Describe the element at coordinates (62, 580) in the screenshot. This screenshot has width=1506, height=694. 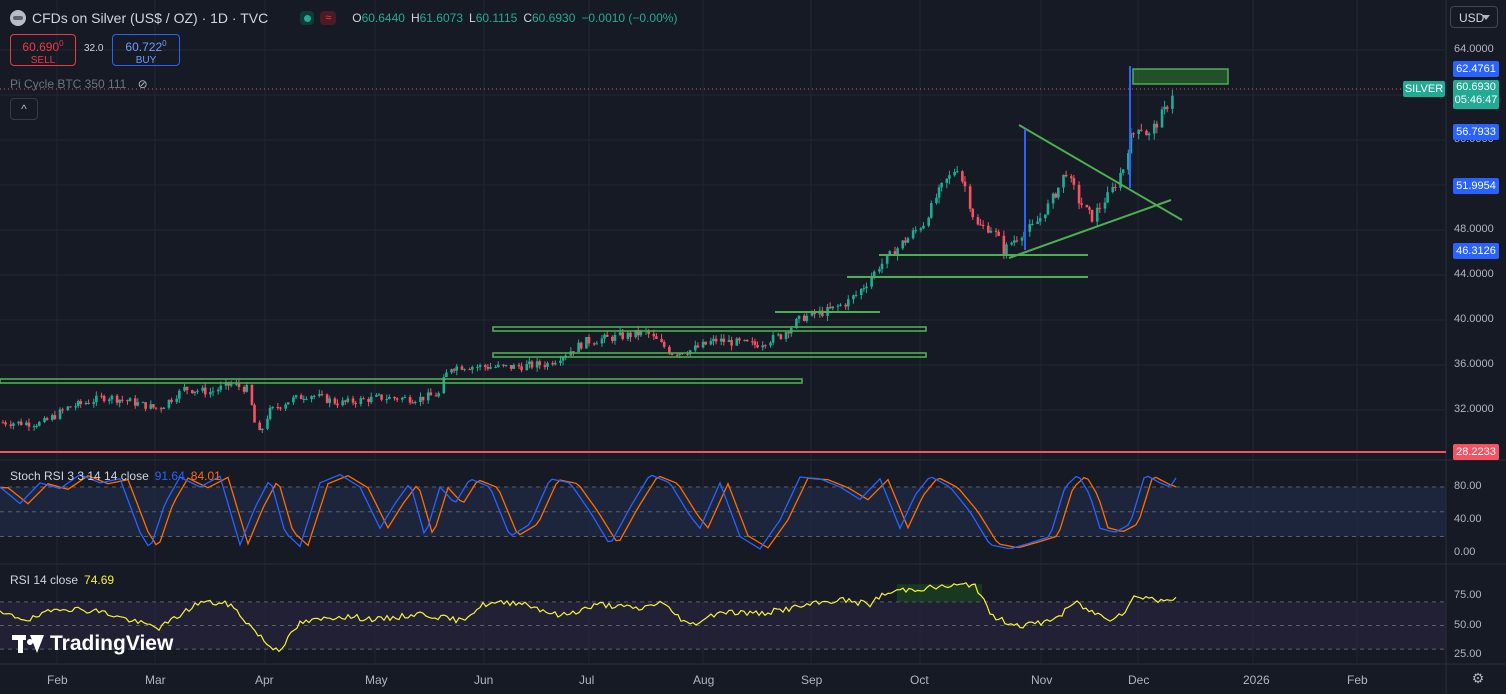
I see `rsi-header: RSI 14 close 74.69` at that location.